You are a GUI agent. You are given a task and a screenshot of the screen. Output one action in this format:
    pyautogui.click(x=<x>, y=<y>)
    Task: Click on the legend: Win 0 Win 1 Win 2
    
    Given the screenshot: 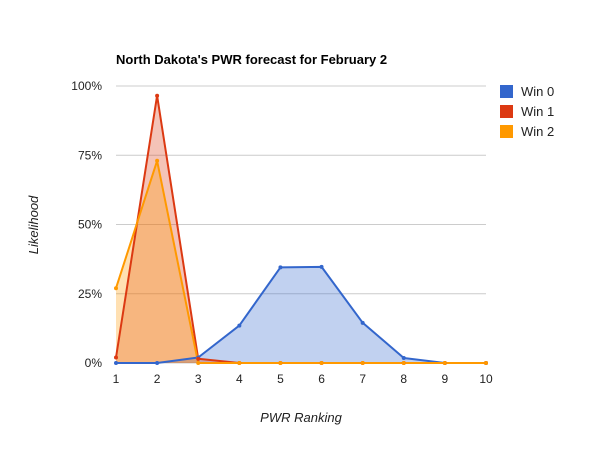 What is the action you would take?
    pyautogui.click(x=527, y=111)
    